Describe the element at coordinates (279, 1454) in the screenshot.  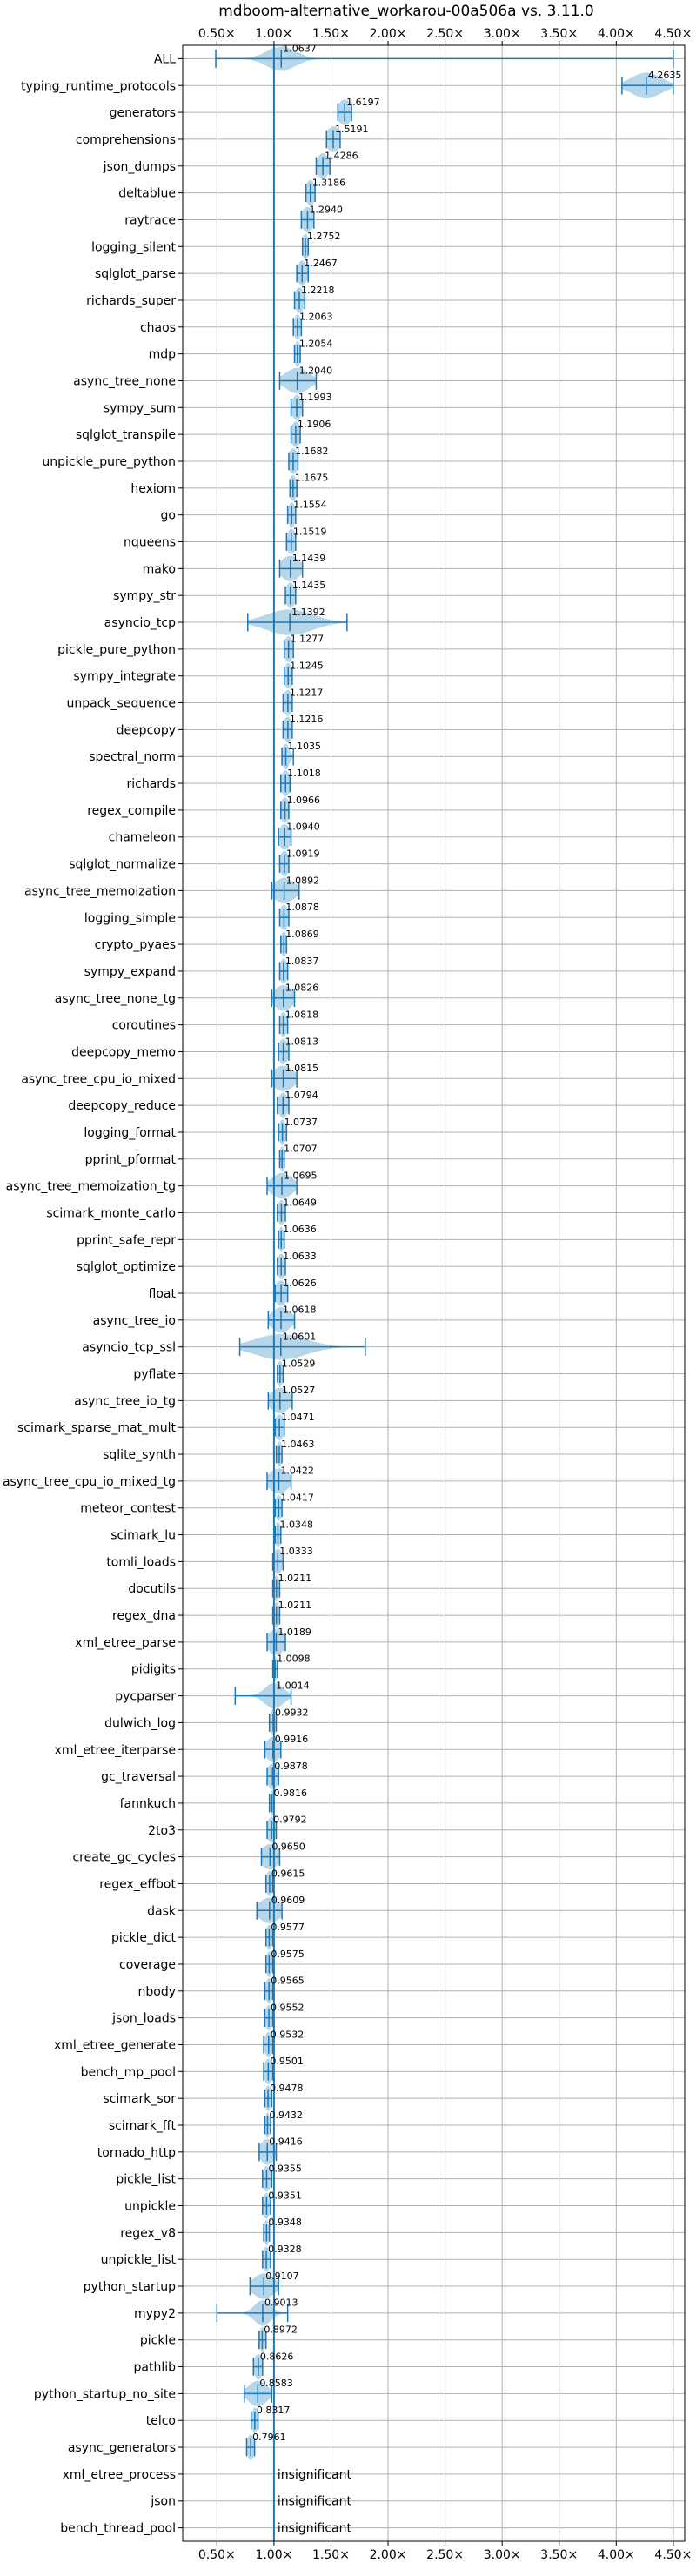
I see `violin-sqlite_synth` at that location.